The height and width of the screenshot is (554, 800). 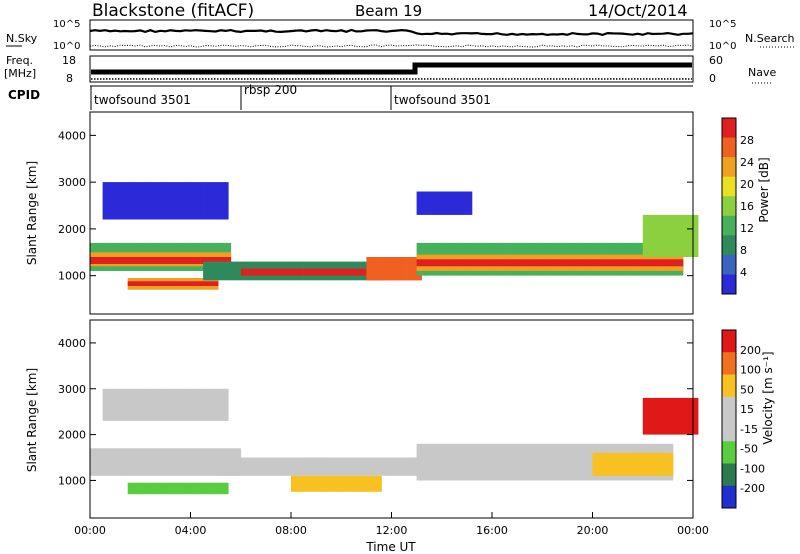 What do you see at coordinates (747, 140) in the screenshot?
I see `power-colorbar-tick: 28` at bounding box center [747, 140].